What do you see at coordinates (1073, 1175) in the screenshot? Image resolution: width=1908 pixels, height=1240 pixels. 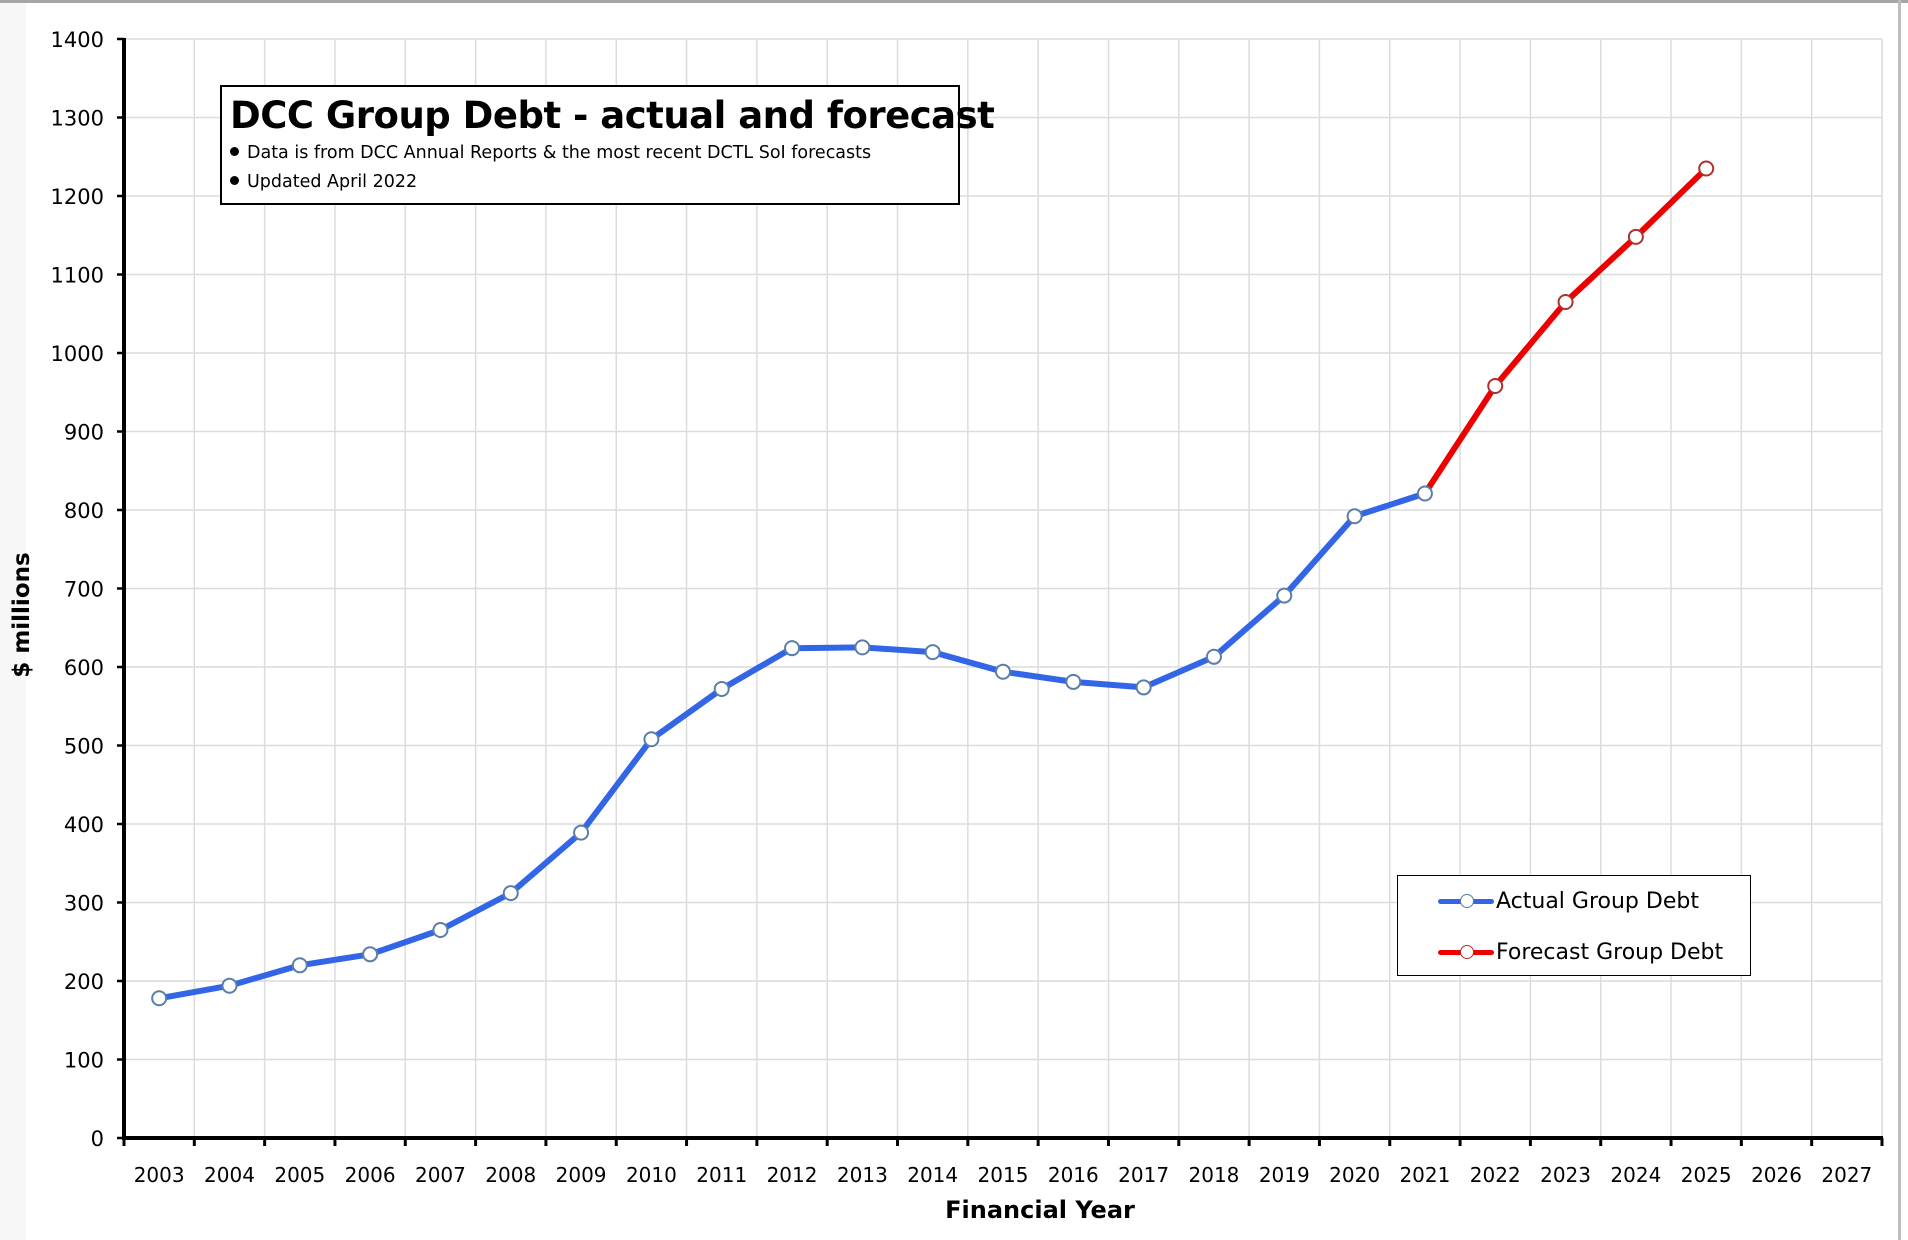 I see `x-tick-label: 2016` at bounding box center [1073, 1175].